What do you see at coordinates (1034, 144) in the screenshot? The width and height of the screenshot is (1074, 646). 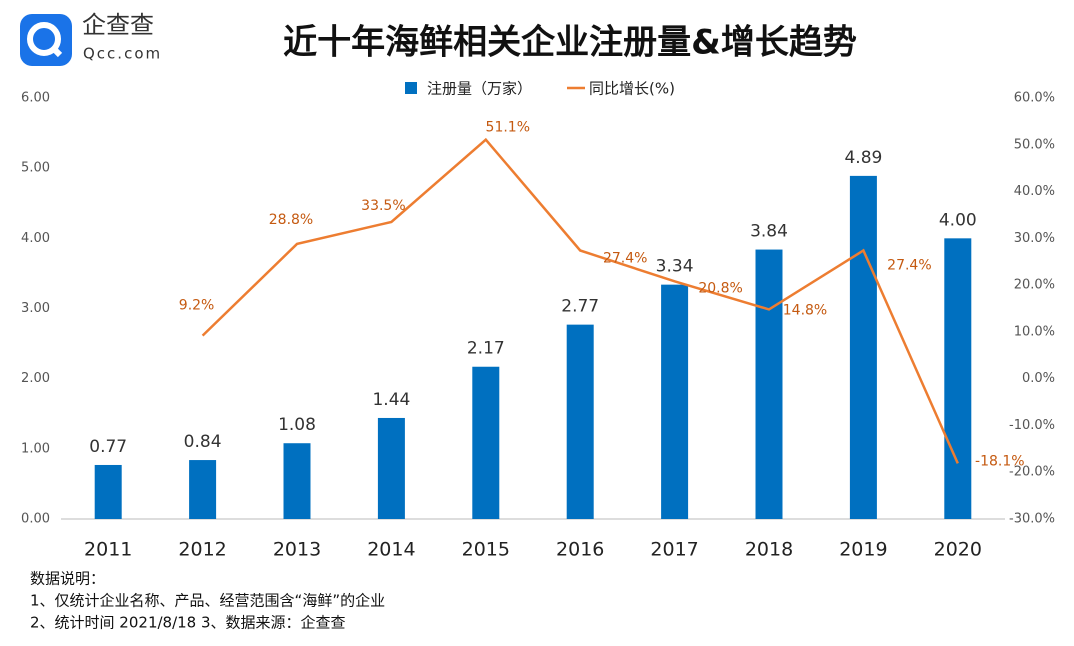 I see `y2-tick-label: 50.0%` at bounding box center [1034, 144].